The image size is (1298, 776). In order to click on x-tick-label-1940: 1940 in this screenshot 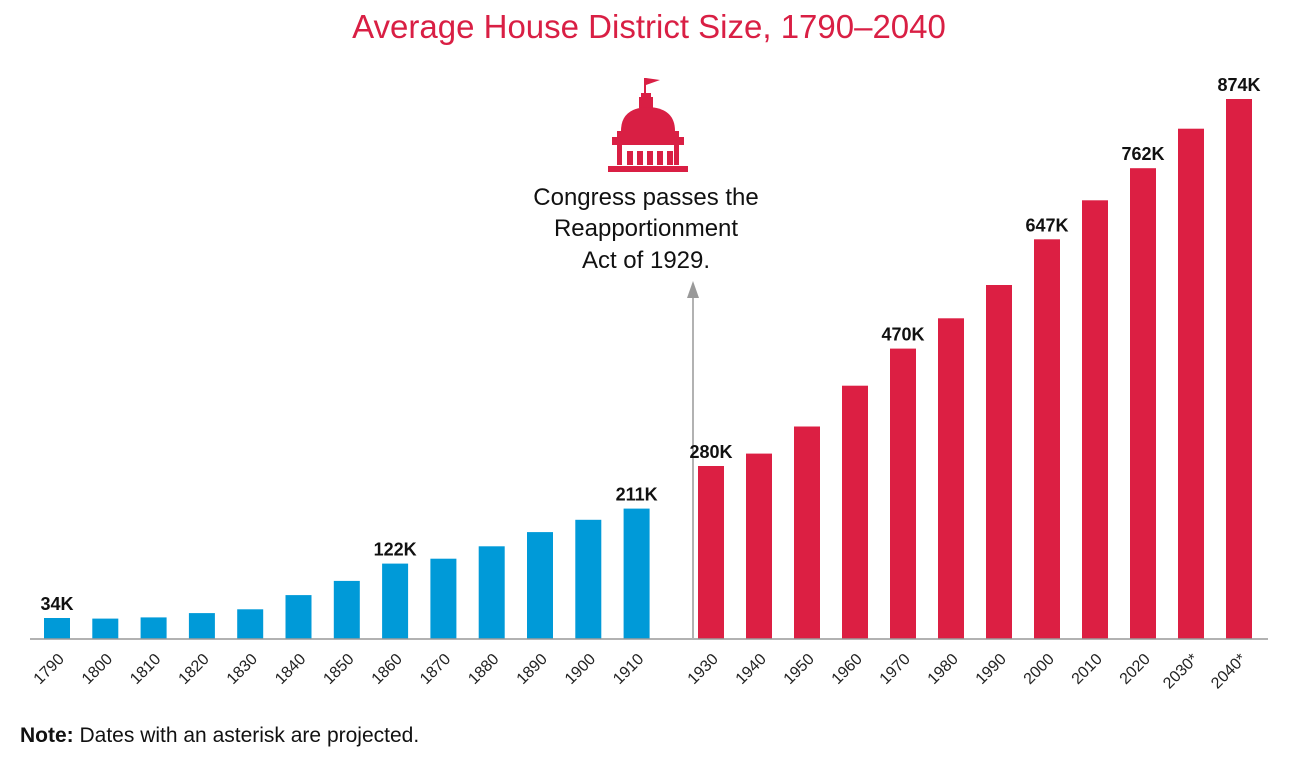, I will do `click(751, 669)`.